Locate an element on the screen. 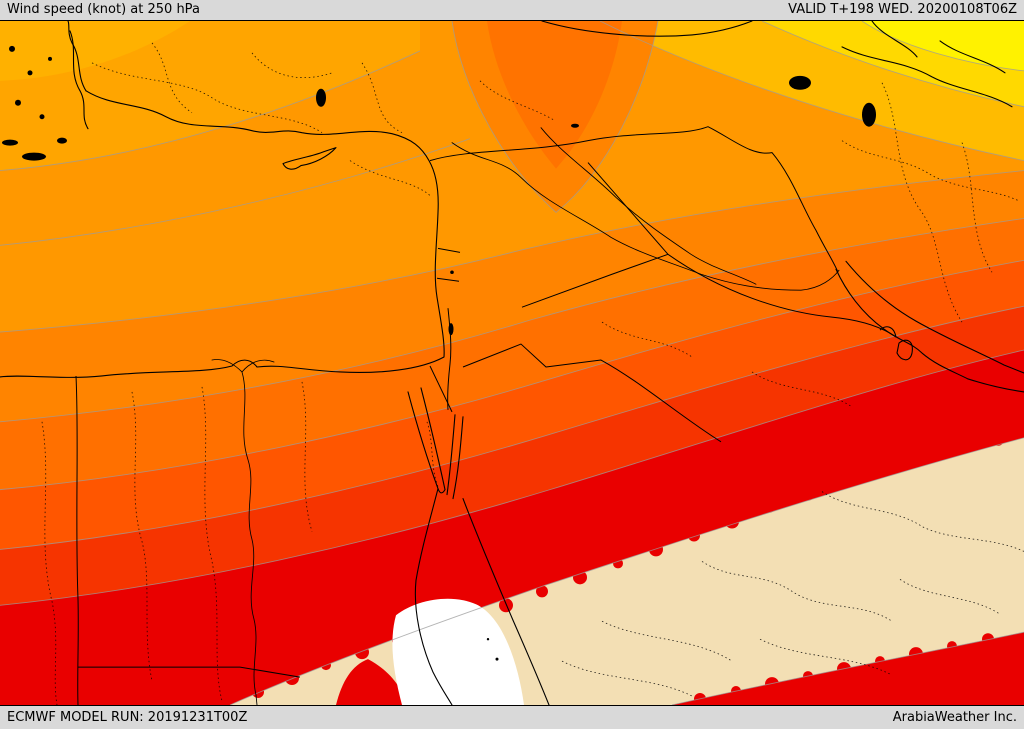 The height and width of the screenshot is (729, 1024). nile-delta-east-branch is located at coordinates (258, 366).